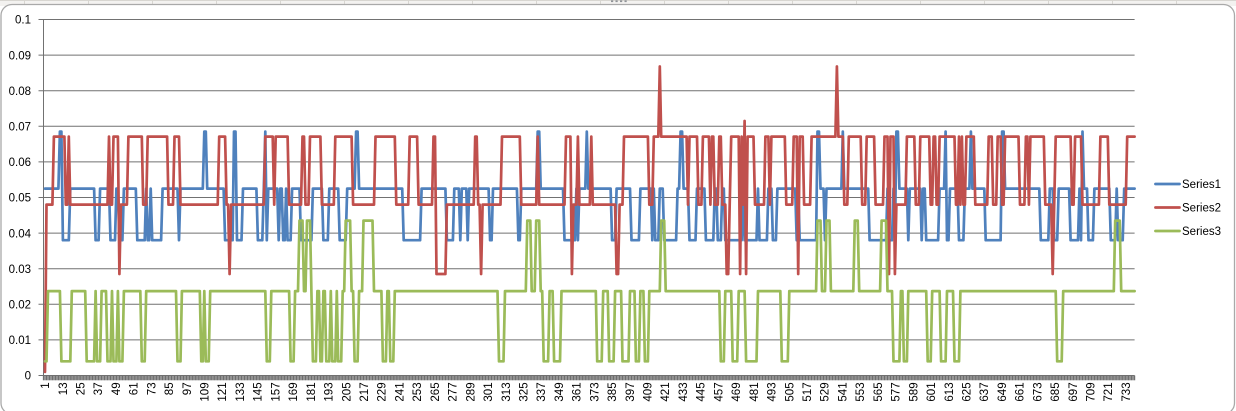 This screenshot has height=411, width=1236. What do you see at coordinates (719, 391) in the screenshot?
I see `svg-text: 457` at bounding box center [719, 391].